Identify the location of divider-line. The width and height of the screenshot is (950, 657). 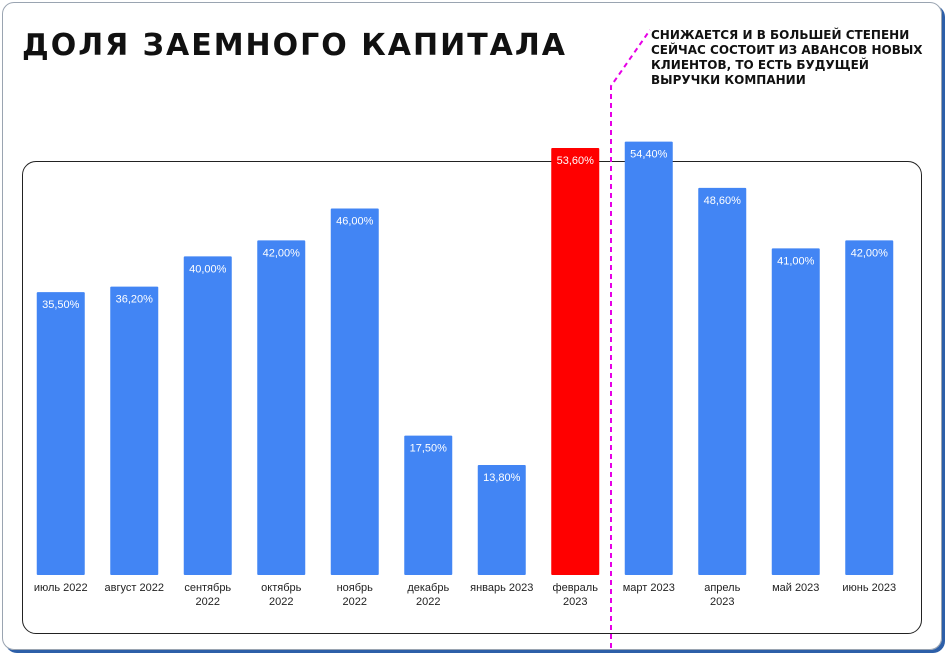
(630, 338).